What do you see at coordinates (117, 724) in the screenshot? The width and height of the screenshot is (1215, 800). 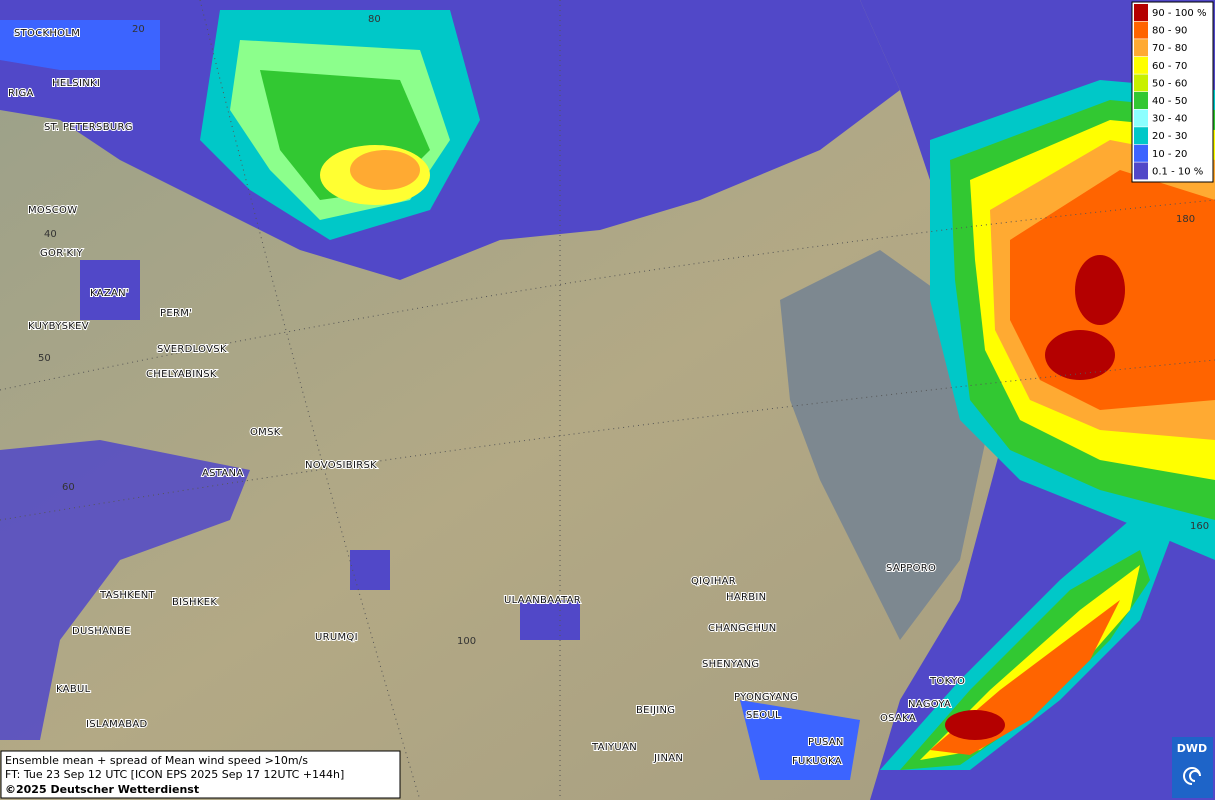 I see `city: ISLAMABAD` at bounding box center [117, 724].